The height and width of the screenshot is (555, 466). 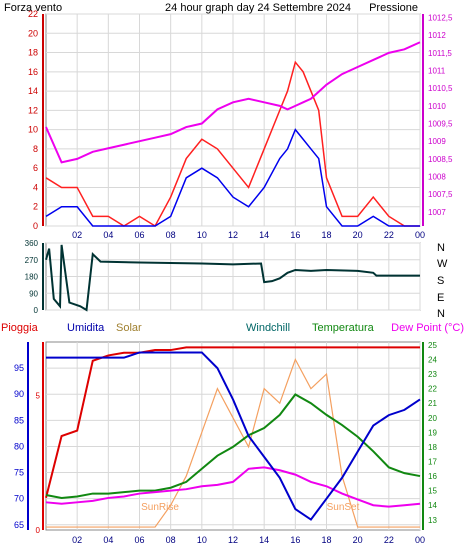 I want to click on direction-tick-180: 180, so click(x=32, y=277).